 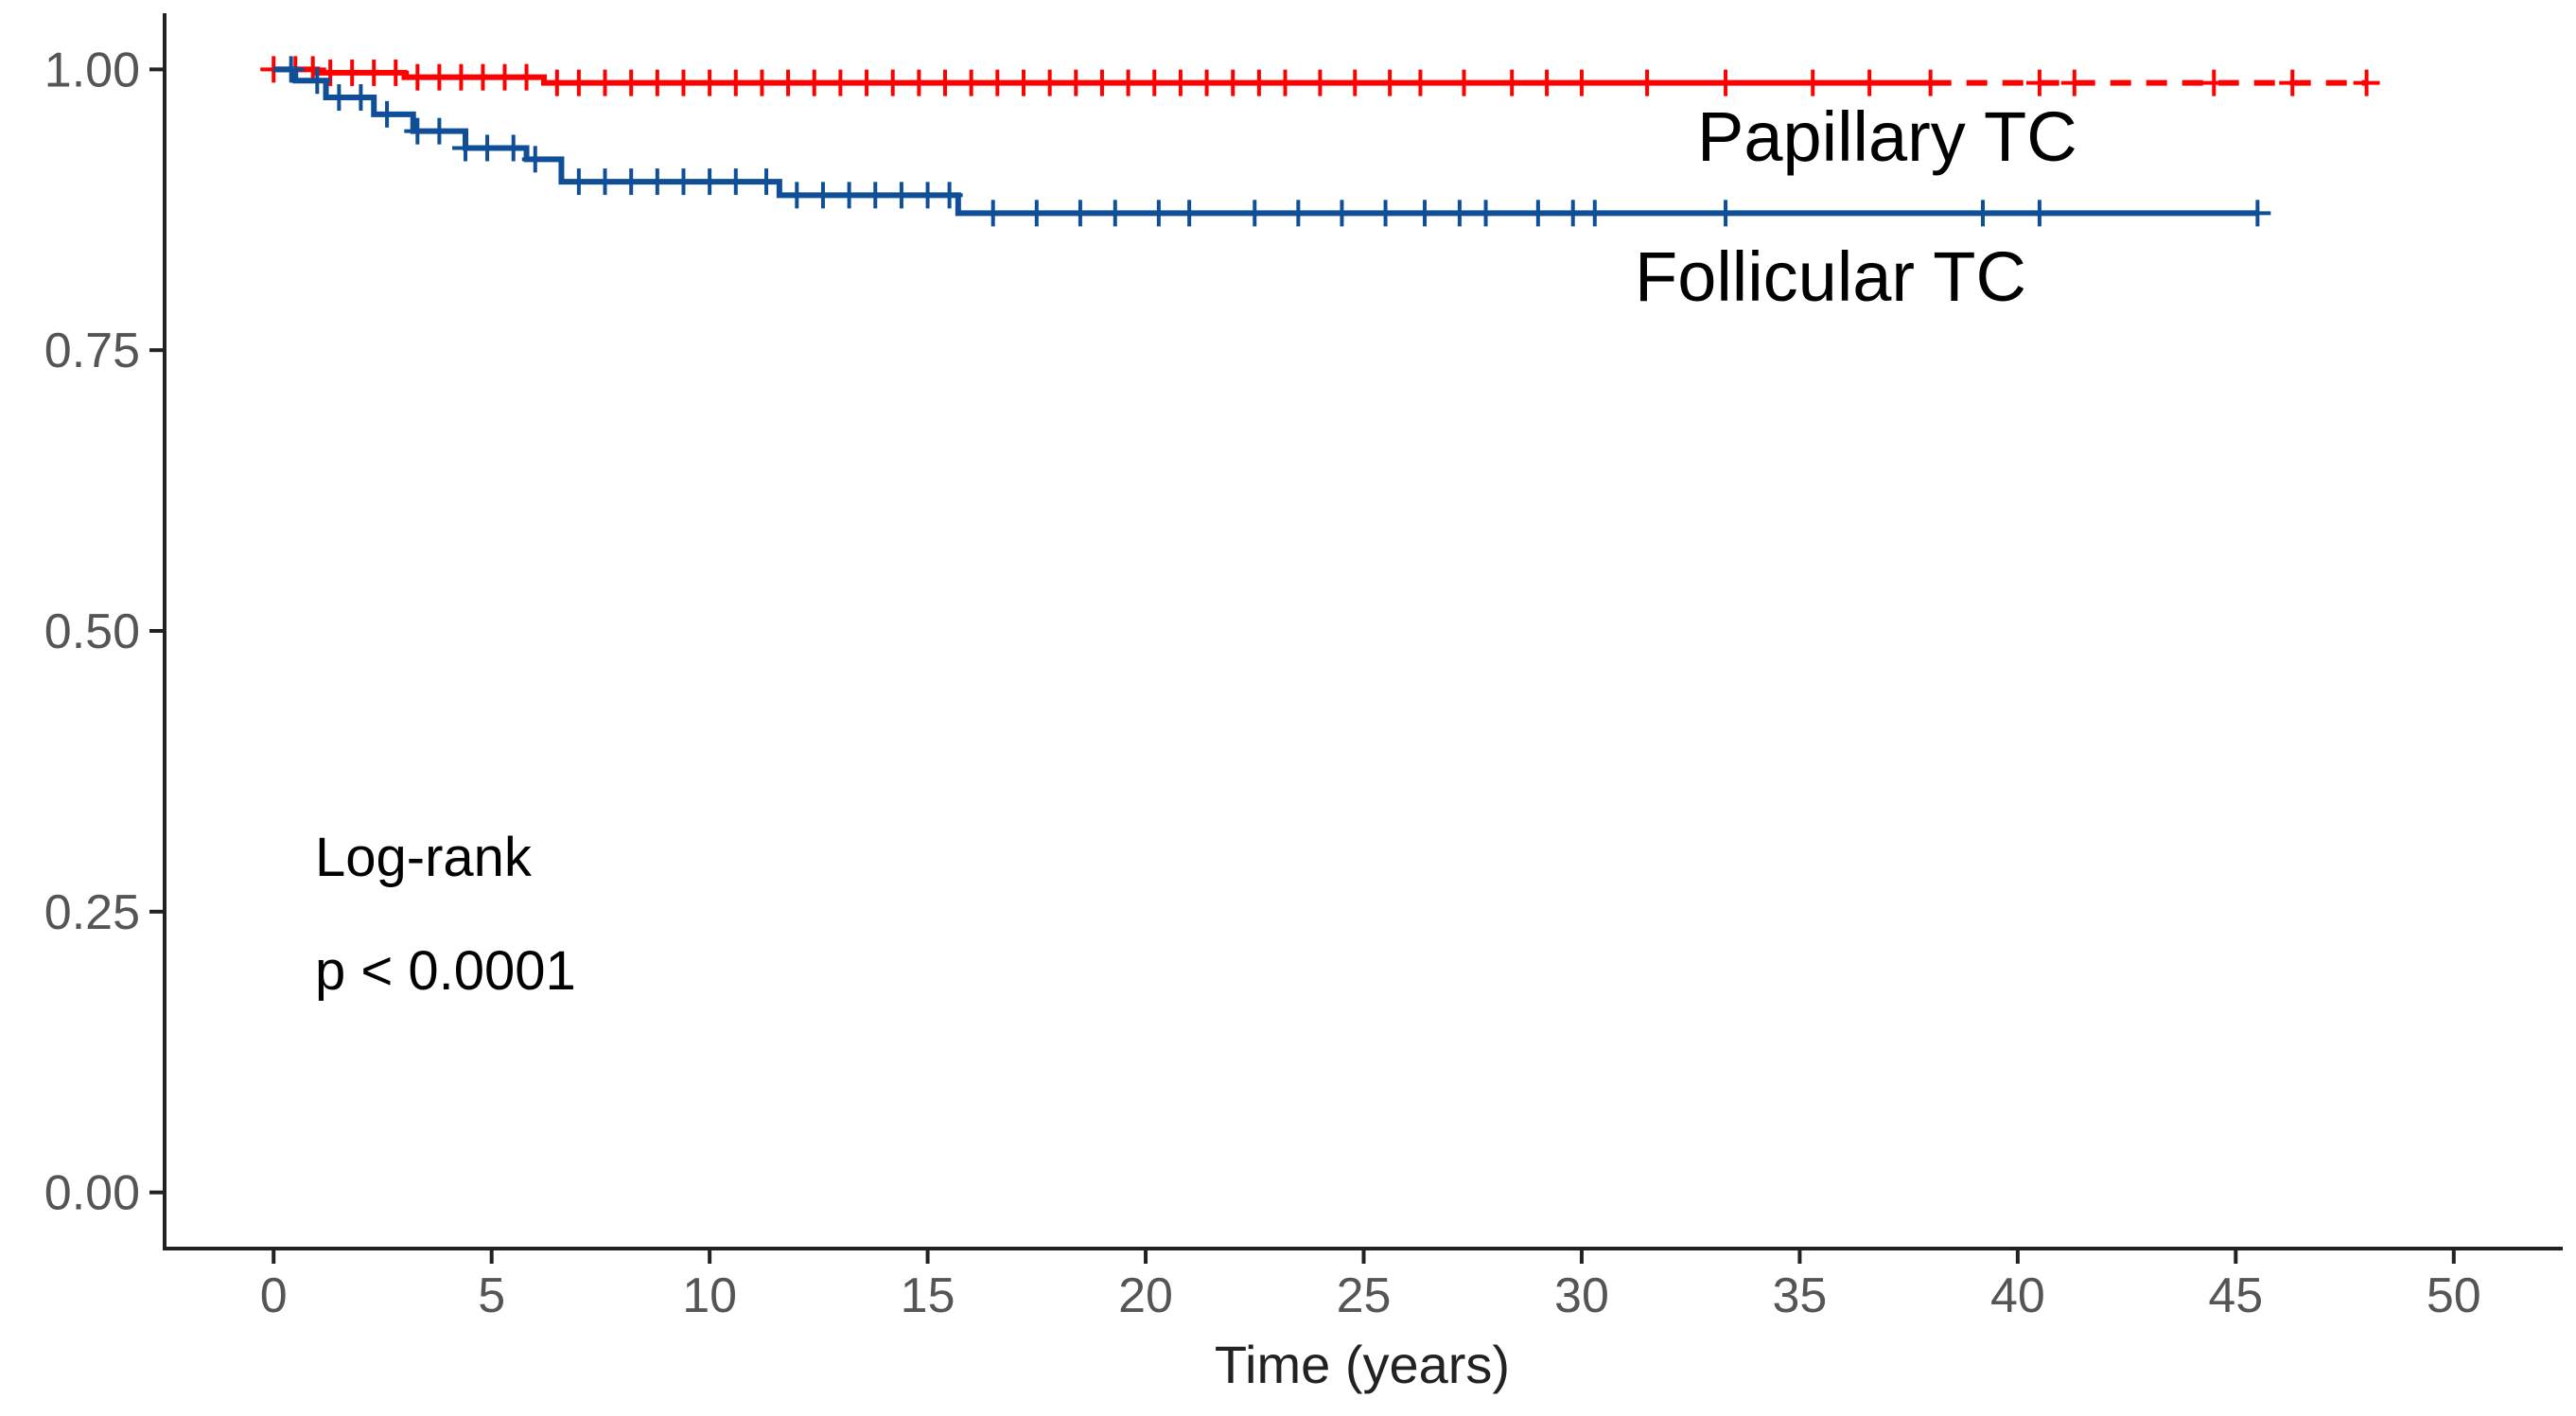 What do you see at coordinates (424, 857) in the screenshot?
I see `log-rank-label: Log-rank` at bounding box center [424, 857].